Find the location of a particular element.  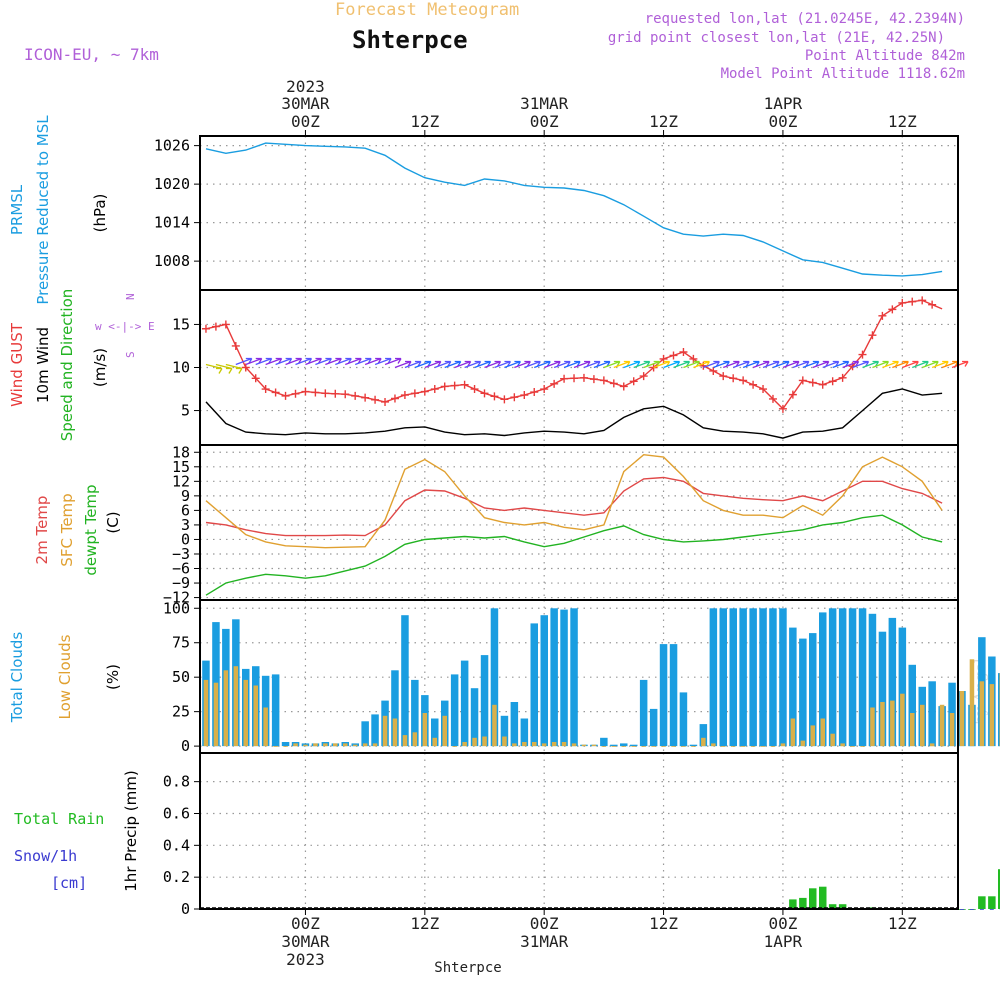

ytick-label: 12 is located at coordinates (181, 481).